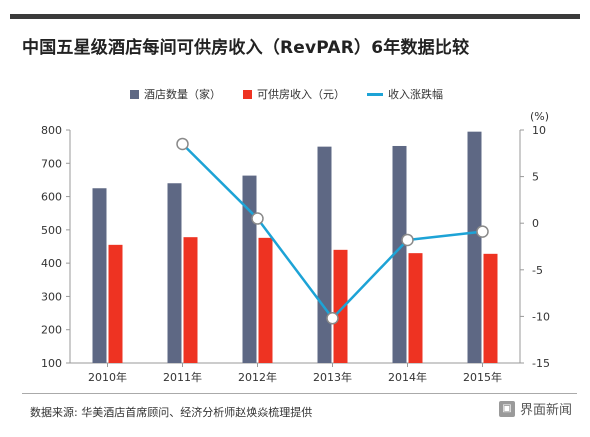 The image size is (590, 437). I want to click on left-axis-tick-label: 100, so click(51, 363).